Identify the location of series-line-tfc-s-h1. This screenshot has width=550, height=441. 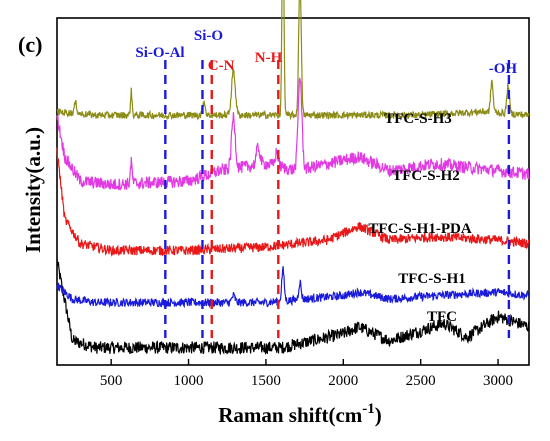
(293, 287).